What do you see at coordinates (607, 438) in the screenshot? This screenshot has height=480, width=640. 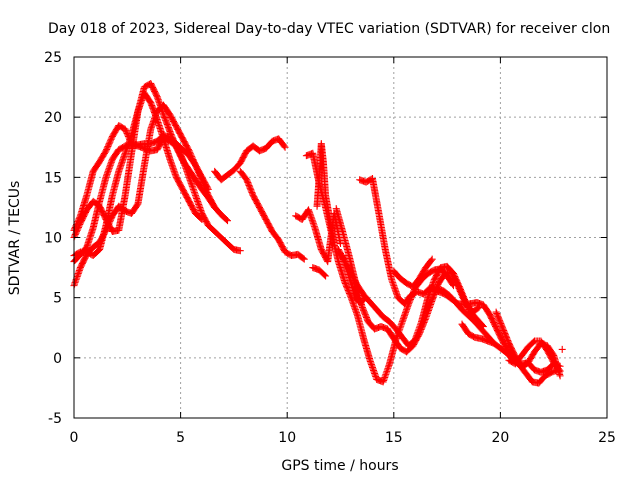 I see `x-tick-label: 25` at bounding box center [607, 438].